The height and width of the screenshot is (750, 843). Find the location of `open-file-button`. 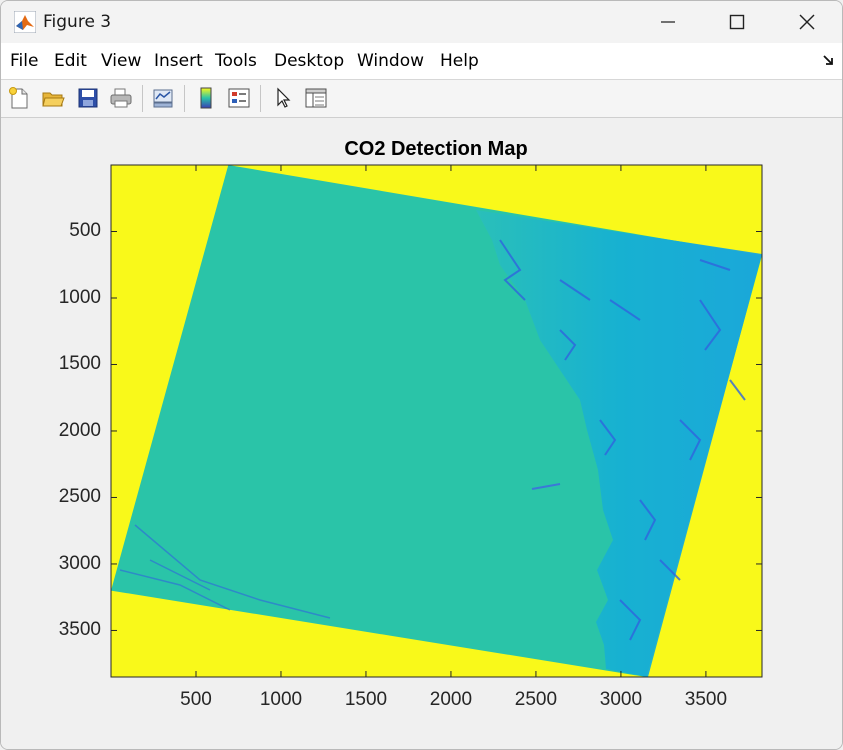

open-file-button is located at coordinates (53, 98).